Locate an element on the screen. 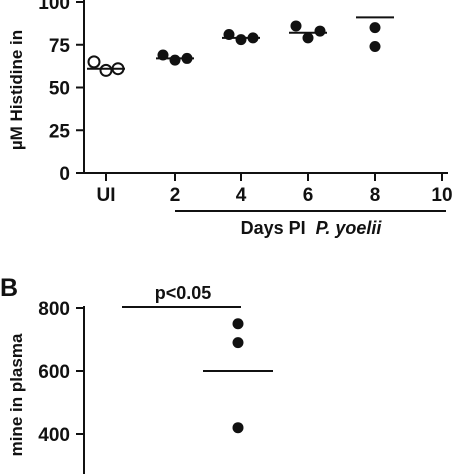  panel-a-x-tick-label: 6 is located at coordinates (308, 195).